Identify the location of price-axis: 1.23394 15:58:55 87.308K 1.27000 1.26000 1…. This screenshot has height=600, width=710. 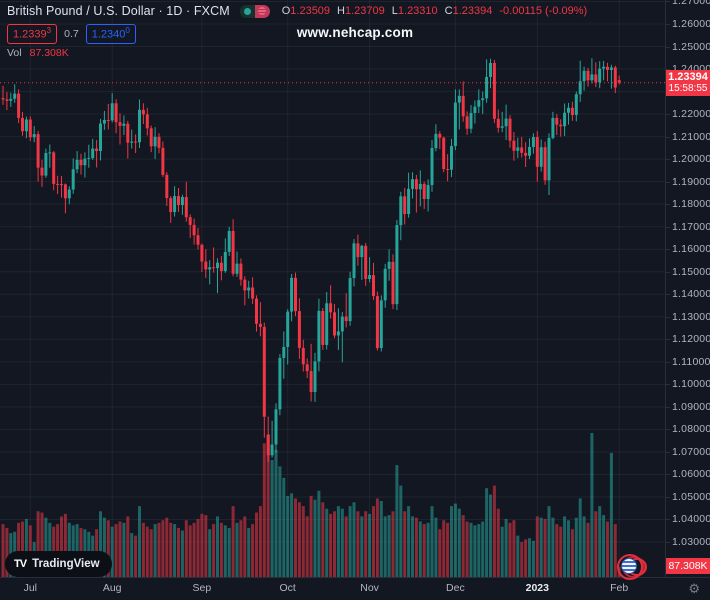
(687, 289).